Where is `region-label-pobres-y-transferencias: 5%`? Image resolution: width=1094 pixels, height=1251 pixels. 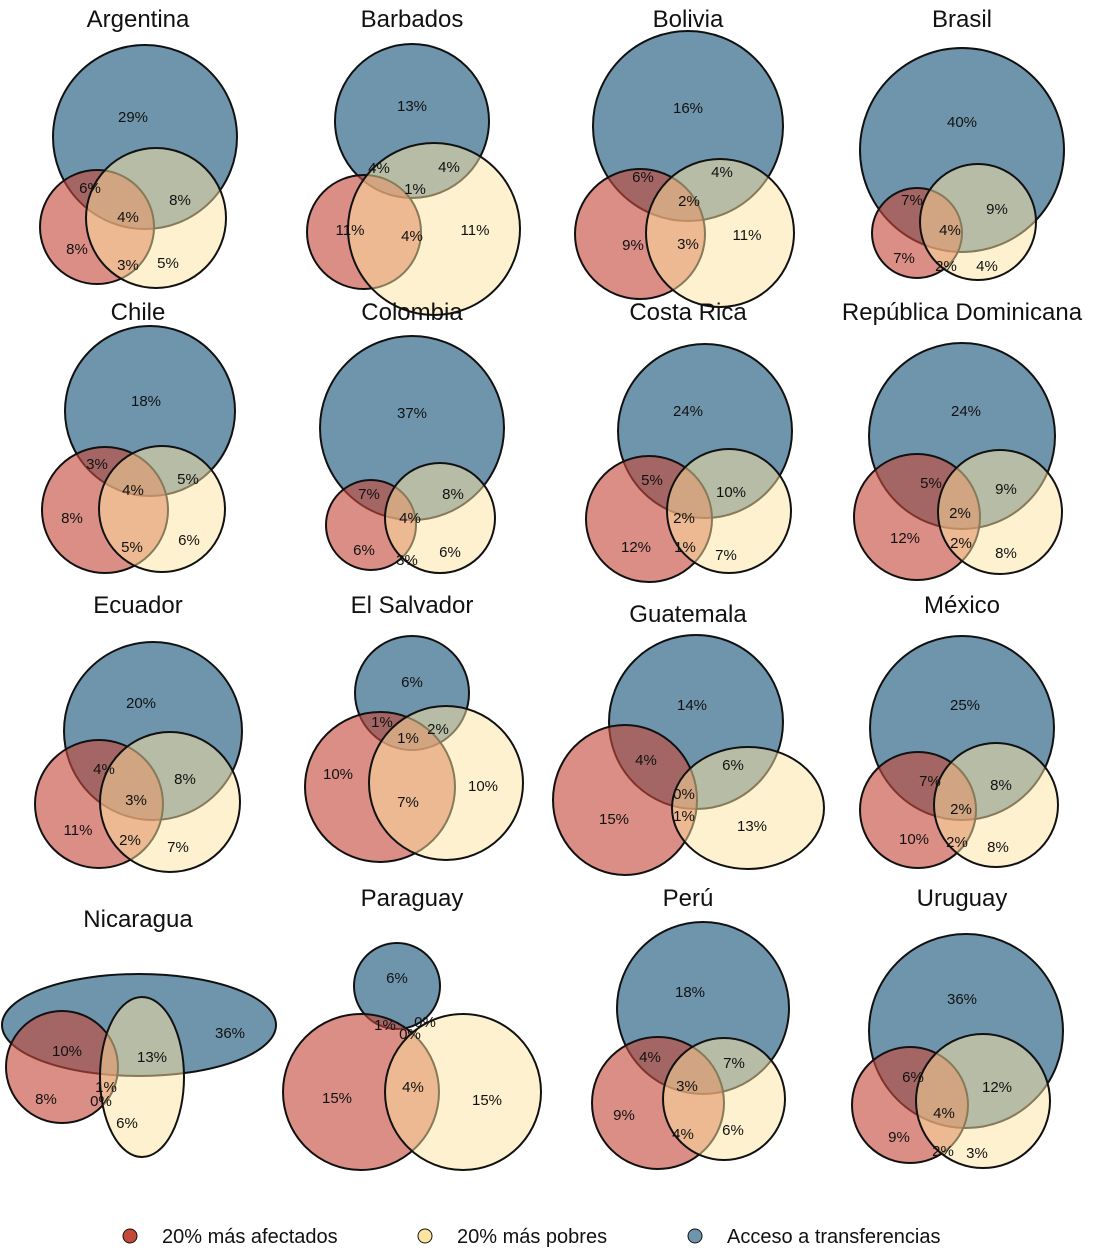
region-label-pobres-y-transferencias: 5% is located at coordinates (188, 479).